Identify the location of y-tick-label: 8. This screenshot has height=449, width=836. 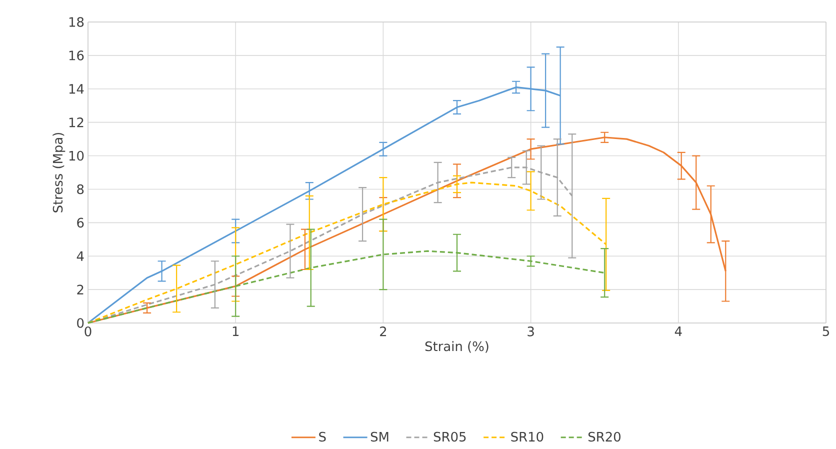
(80, 189).